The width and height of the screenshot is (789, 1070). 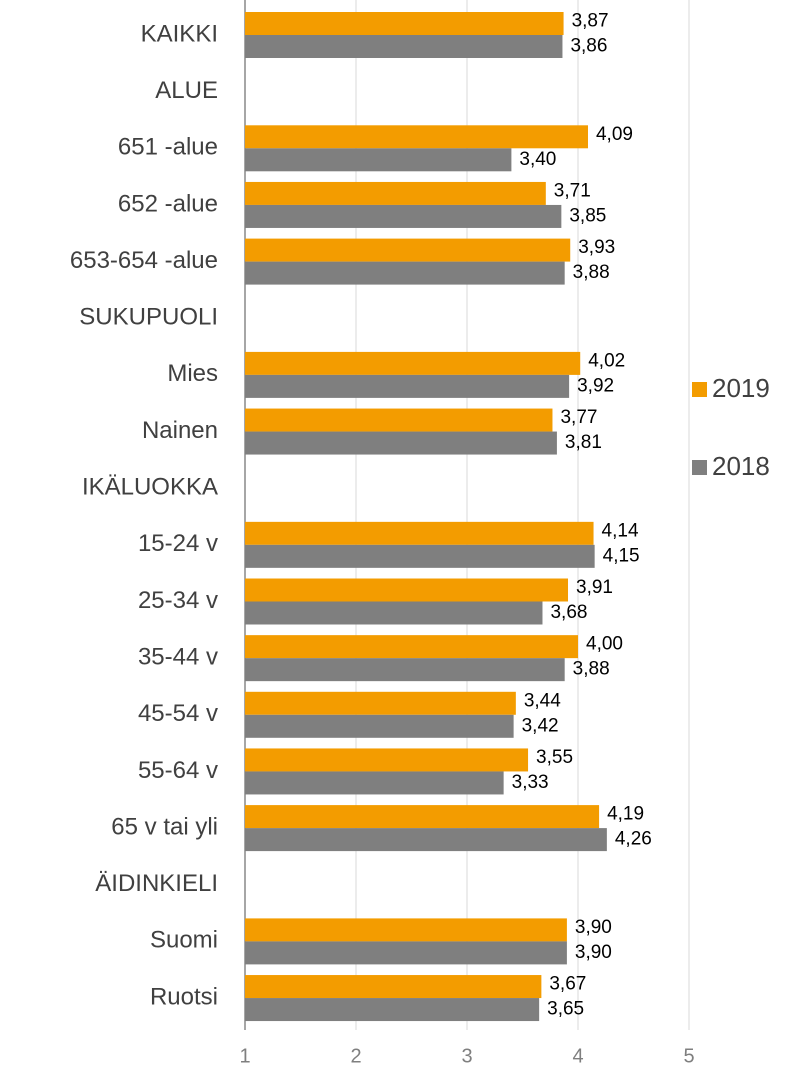 I want to click on y-tick-label: SUKUPUOLI, so click(x=148, y=317).